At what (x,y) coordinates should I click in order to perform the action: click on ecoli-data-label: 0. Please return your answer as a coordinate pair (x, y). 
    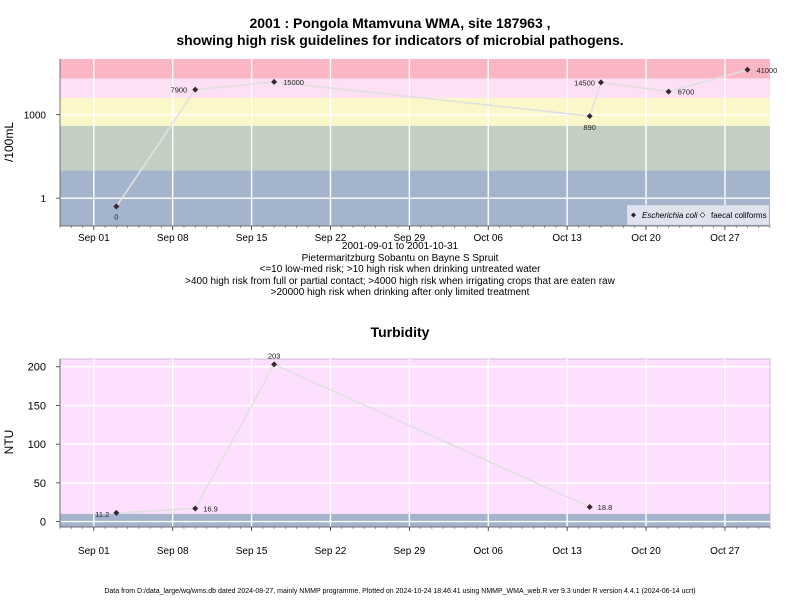
    Looking at the image, I should click on (116, 217).